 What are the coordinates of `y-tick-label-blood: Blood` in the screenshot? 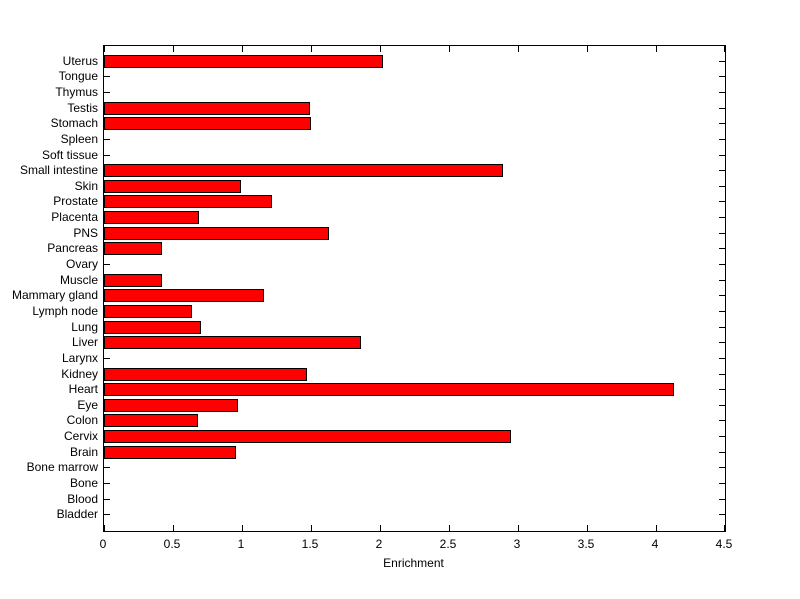 It's located at (82, 499).